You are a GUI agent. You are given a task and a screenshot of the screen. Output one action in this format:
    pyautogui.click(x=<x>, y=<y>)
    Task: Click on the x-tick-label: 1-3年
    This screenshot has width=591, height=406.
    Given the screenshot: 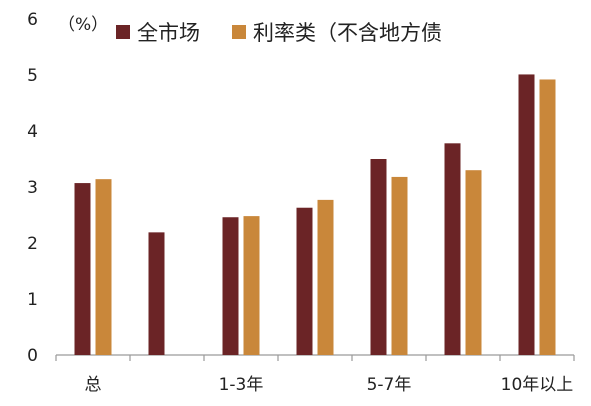 What is the action you would take?
    pyautogui.click(x=241, y=385)
    